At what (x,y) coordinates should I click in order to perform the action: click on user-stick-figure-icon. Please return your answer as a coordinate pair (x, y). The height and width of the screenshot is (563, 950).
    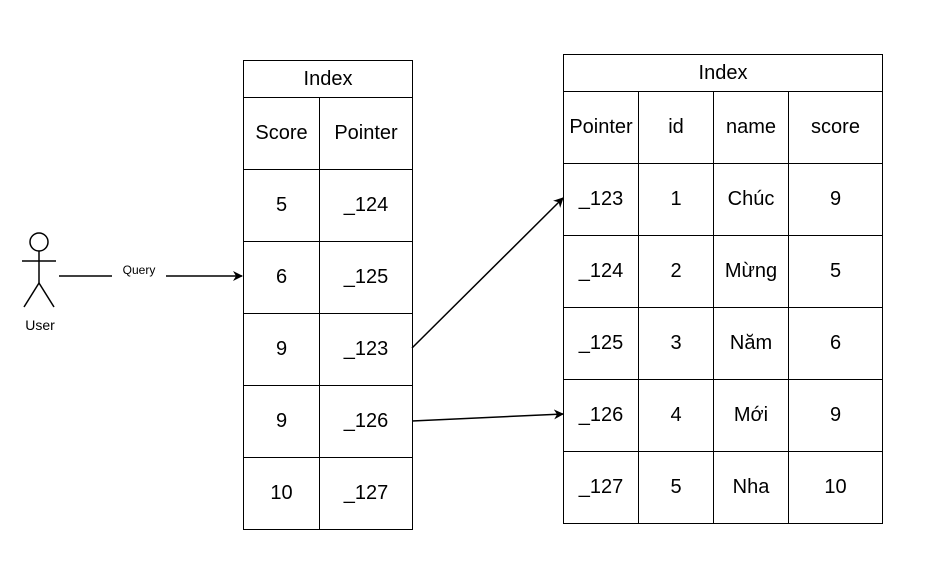
    Looking at the image, I should click on (39, 270).